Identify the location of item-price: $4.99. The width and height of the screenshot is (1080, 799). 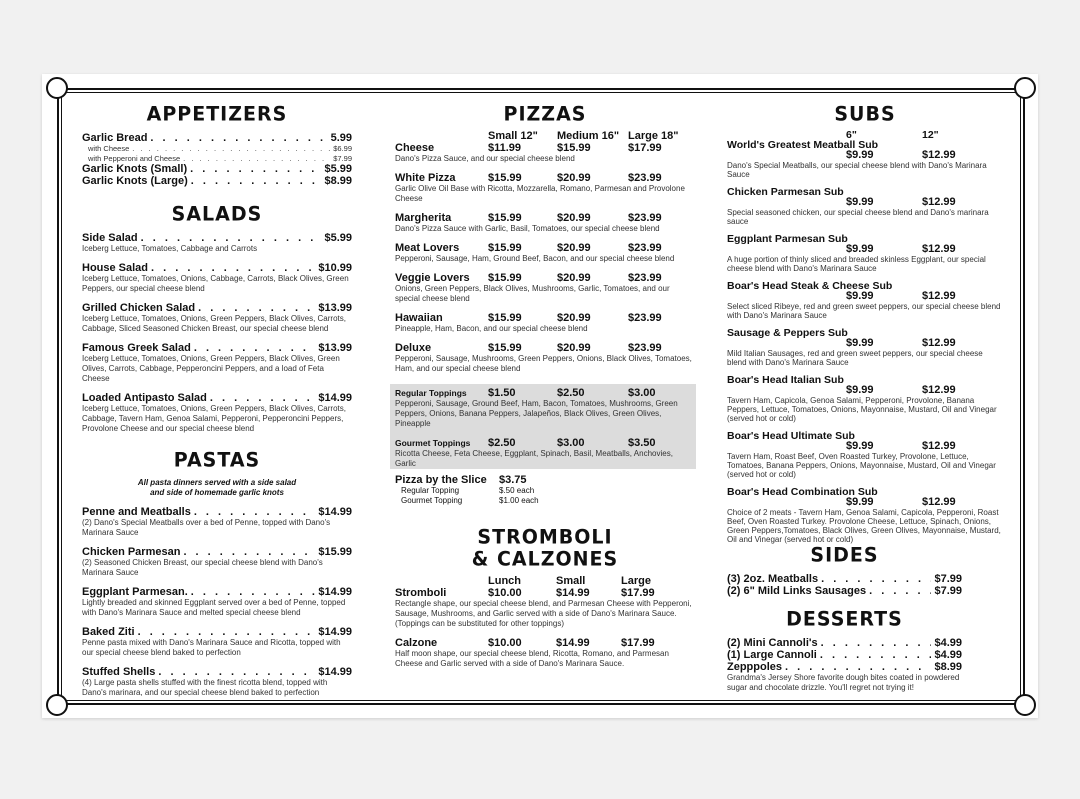
(948, 655).